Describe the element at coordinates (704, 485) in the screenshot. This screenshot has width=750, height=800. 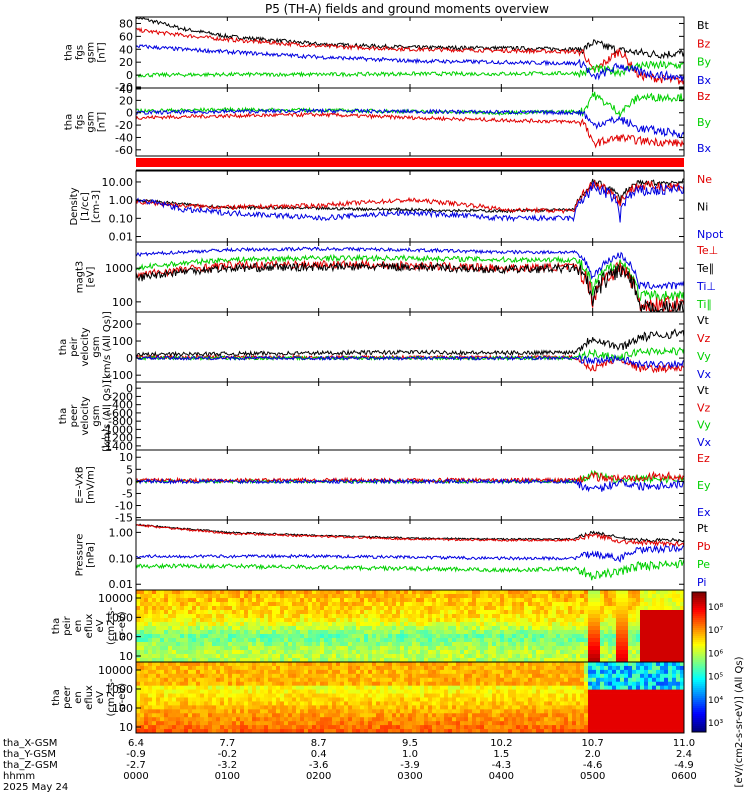
I see `legend-Ey: Ey` at that location.